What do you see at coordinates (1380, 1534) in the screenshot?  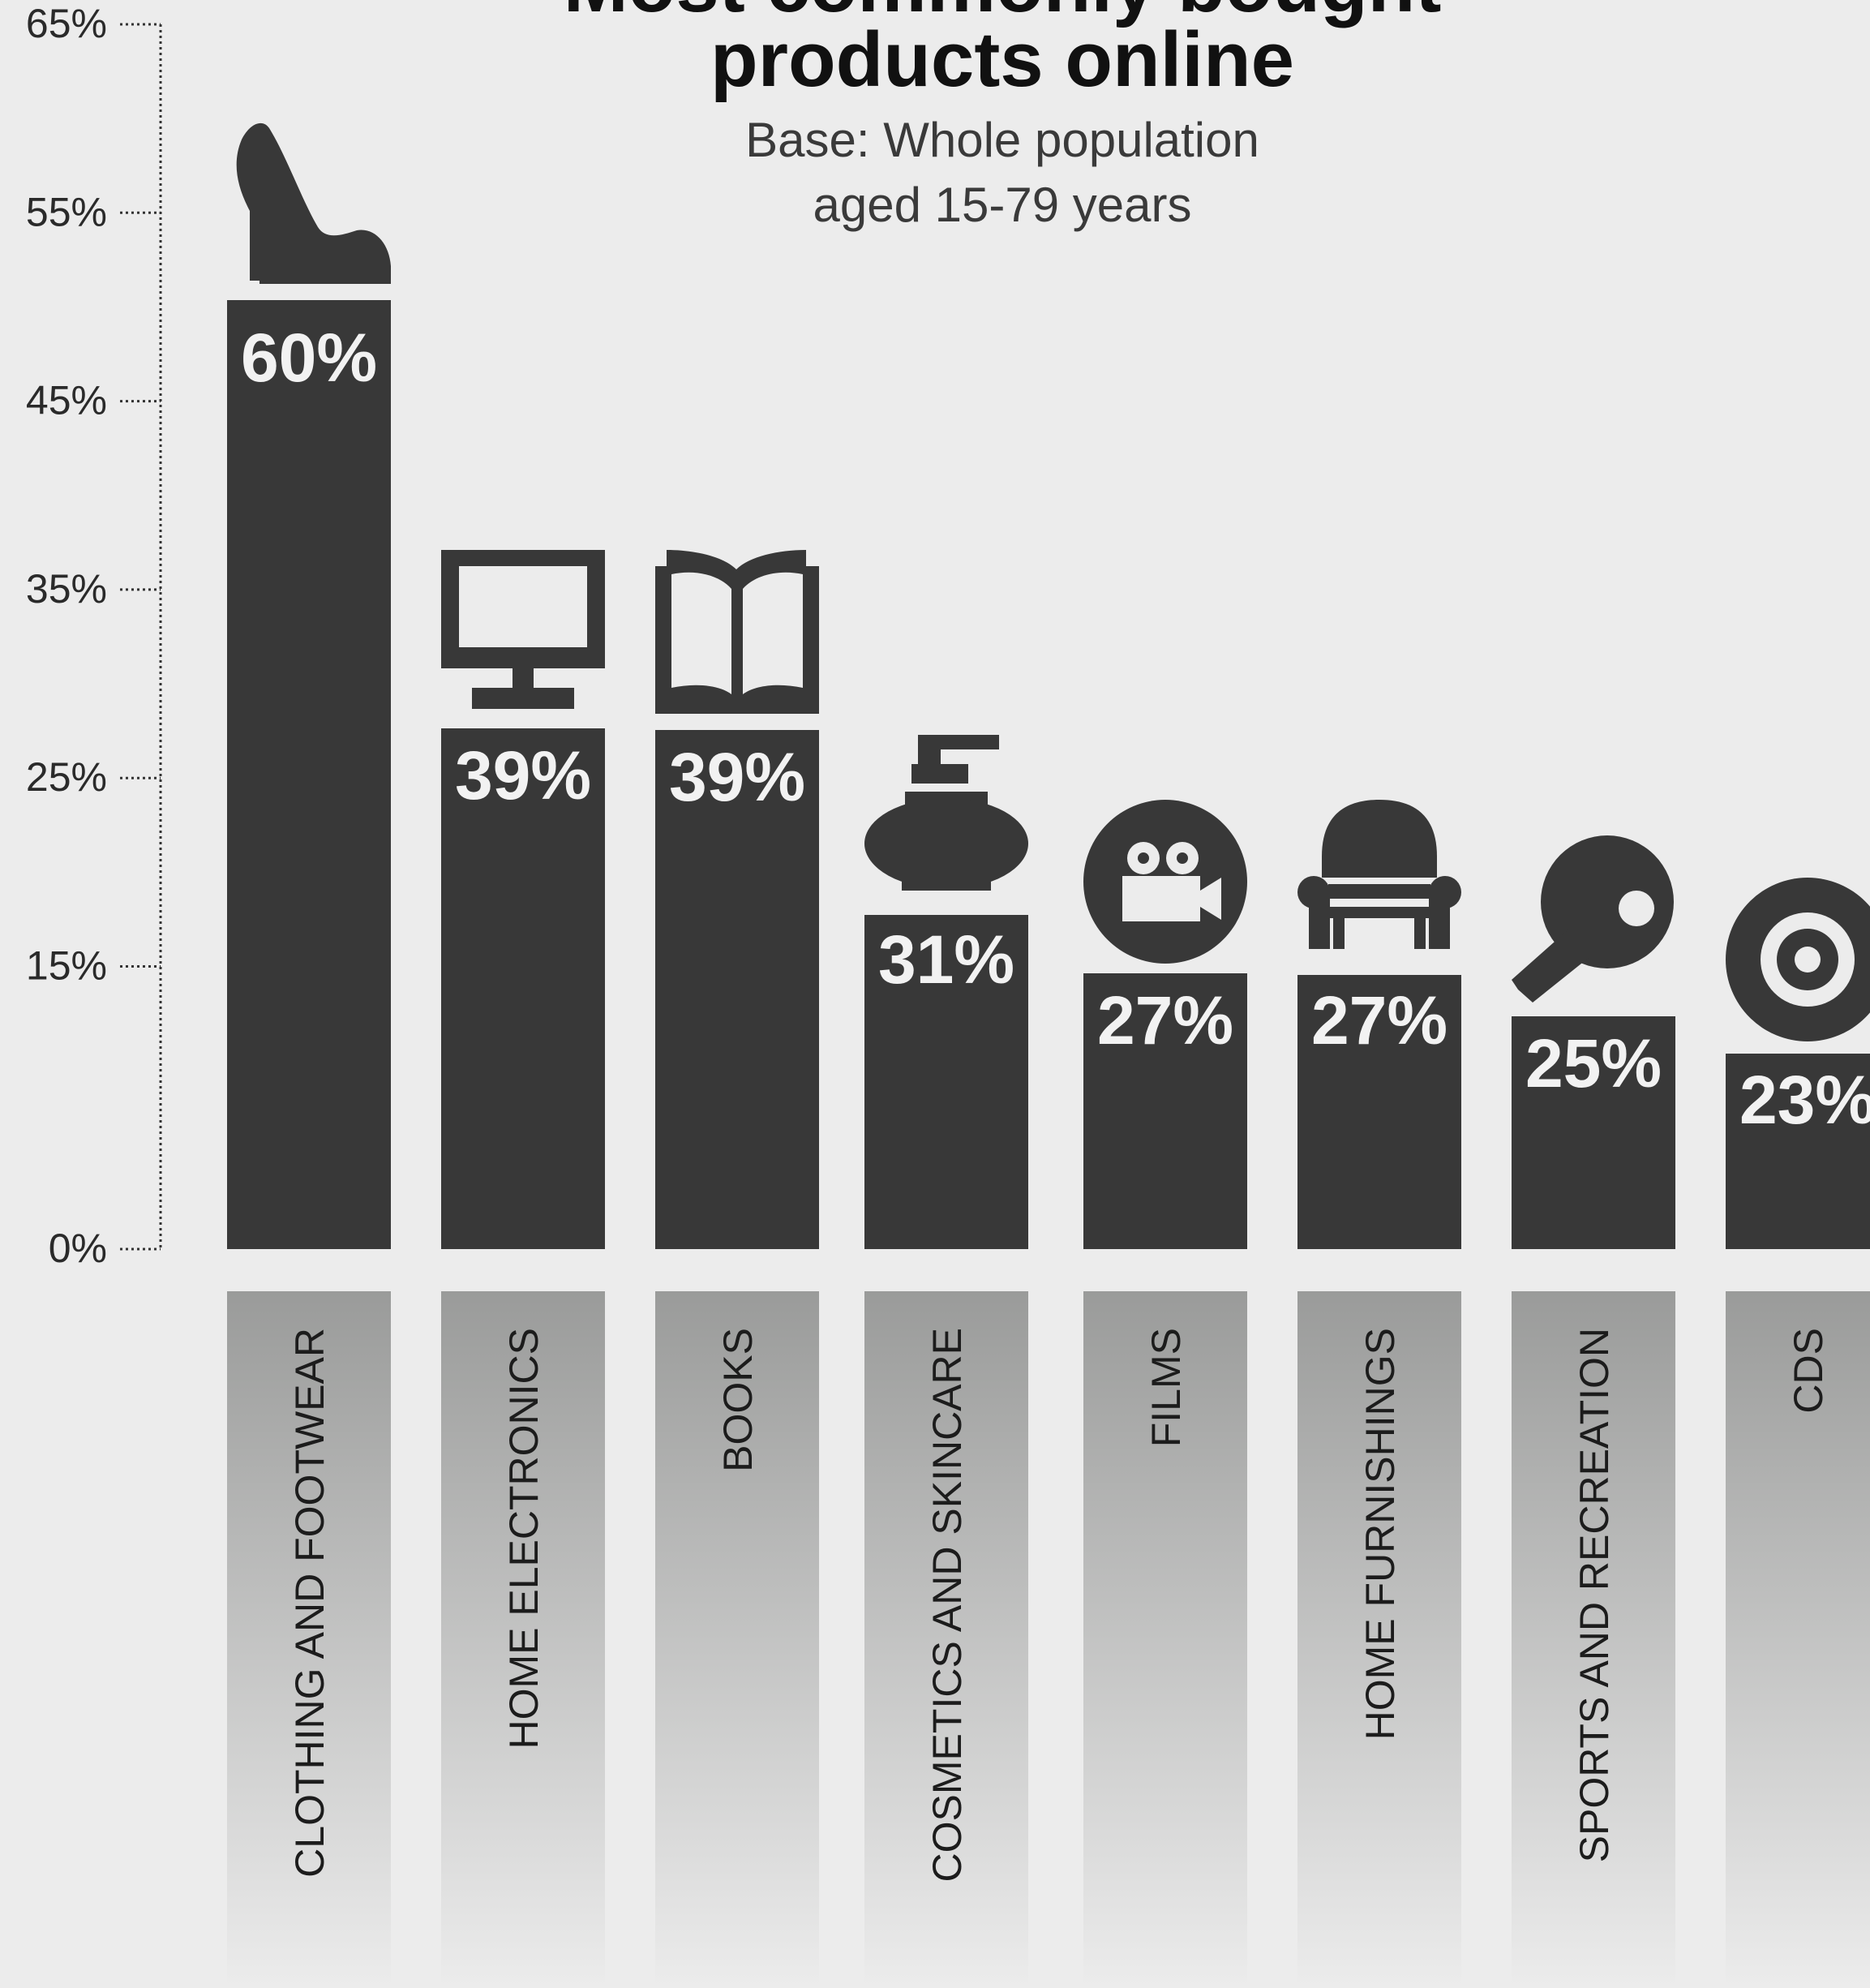 I see `category-label: HOME FURNISHINGS` at bounding box center [1380, 1534].